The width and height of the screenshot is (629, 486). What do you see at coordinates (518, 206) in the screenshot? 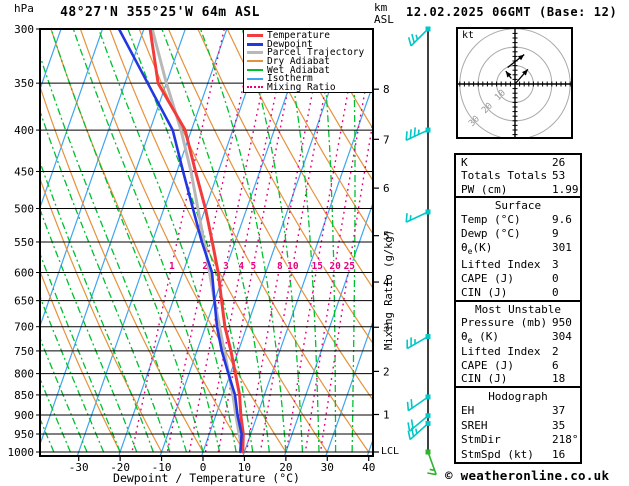
I see `panel-header: Surface` at bounding box center [518, 206].